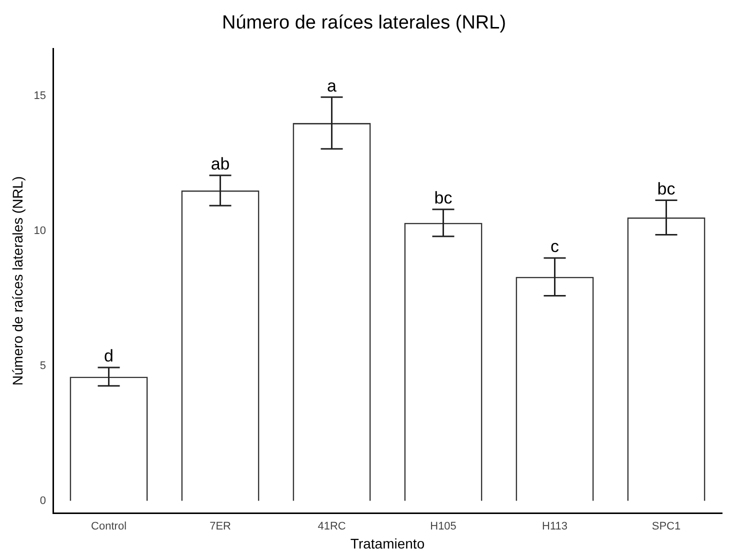 Image resolution: width=734 pixels, height=559 pixels. I want to click on y-tick-label: 0, so click(43, 500).